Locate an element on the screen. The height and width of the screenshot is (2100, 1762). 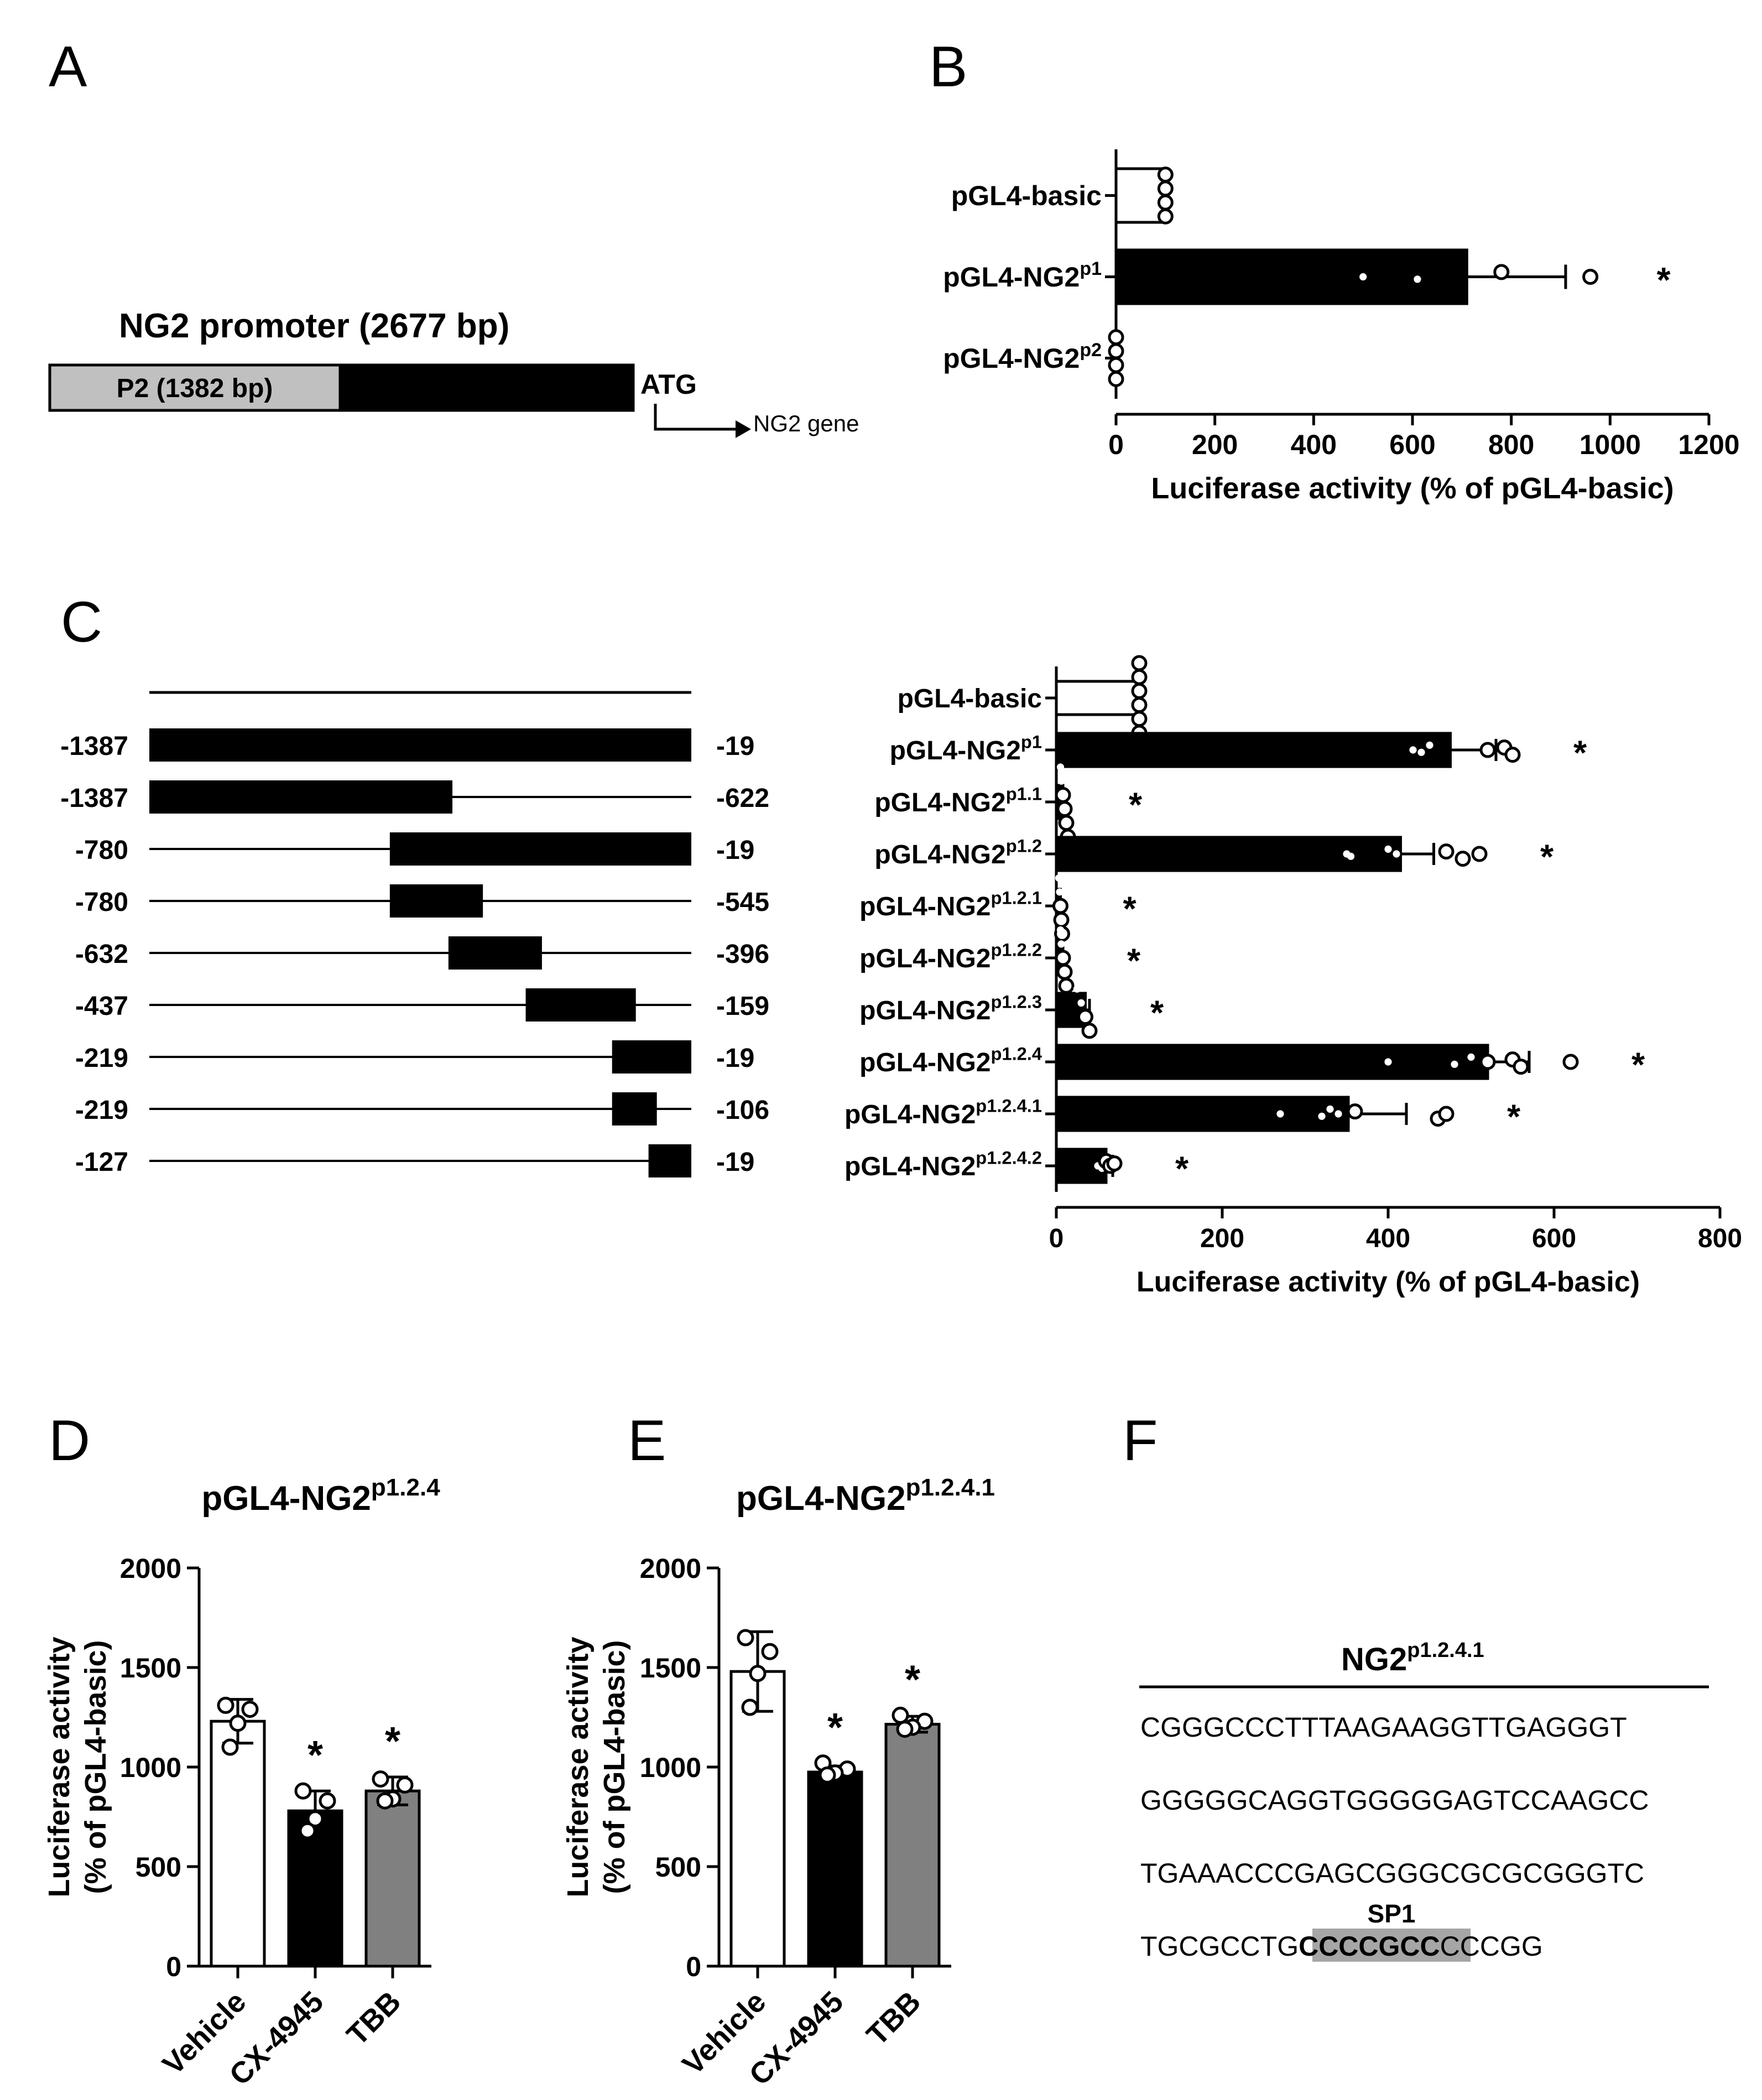
construct-start-label: -127 is located at coordinates (101, 1162).